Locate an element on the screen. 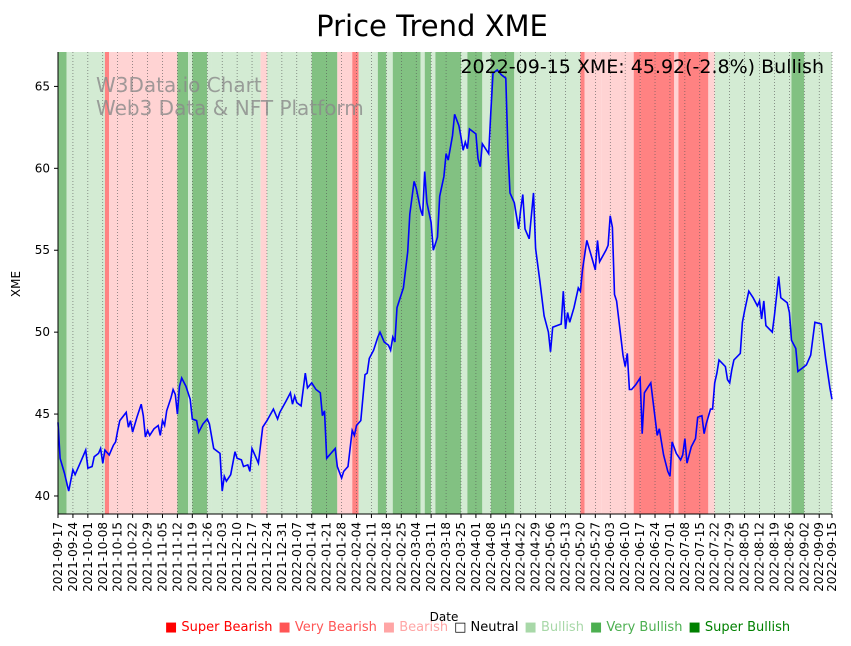 The width and height of the screenshot is (851, 646). legend-label: Very Bearish is located at coordinates (335, 627).